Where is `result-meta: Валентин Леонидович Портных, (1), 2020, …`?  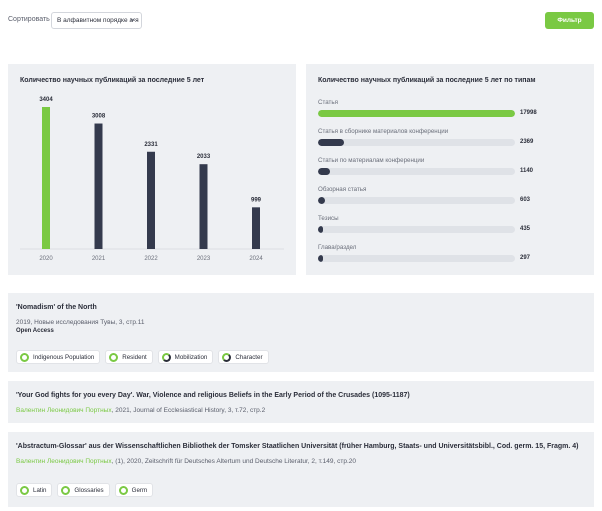
result-meta: Валентин Леонидович Портных, (1), 2020, … is located at coordinates (186, 461).